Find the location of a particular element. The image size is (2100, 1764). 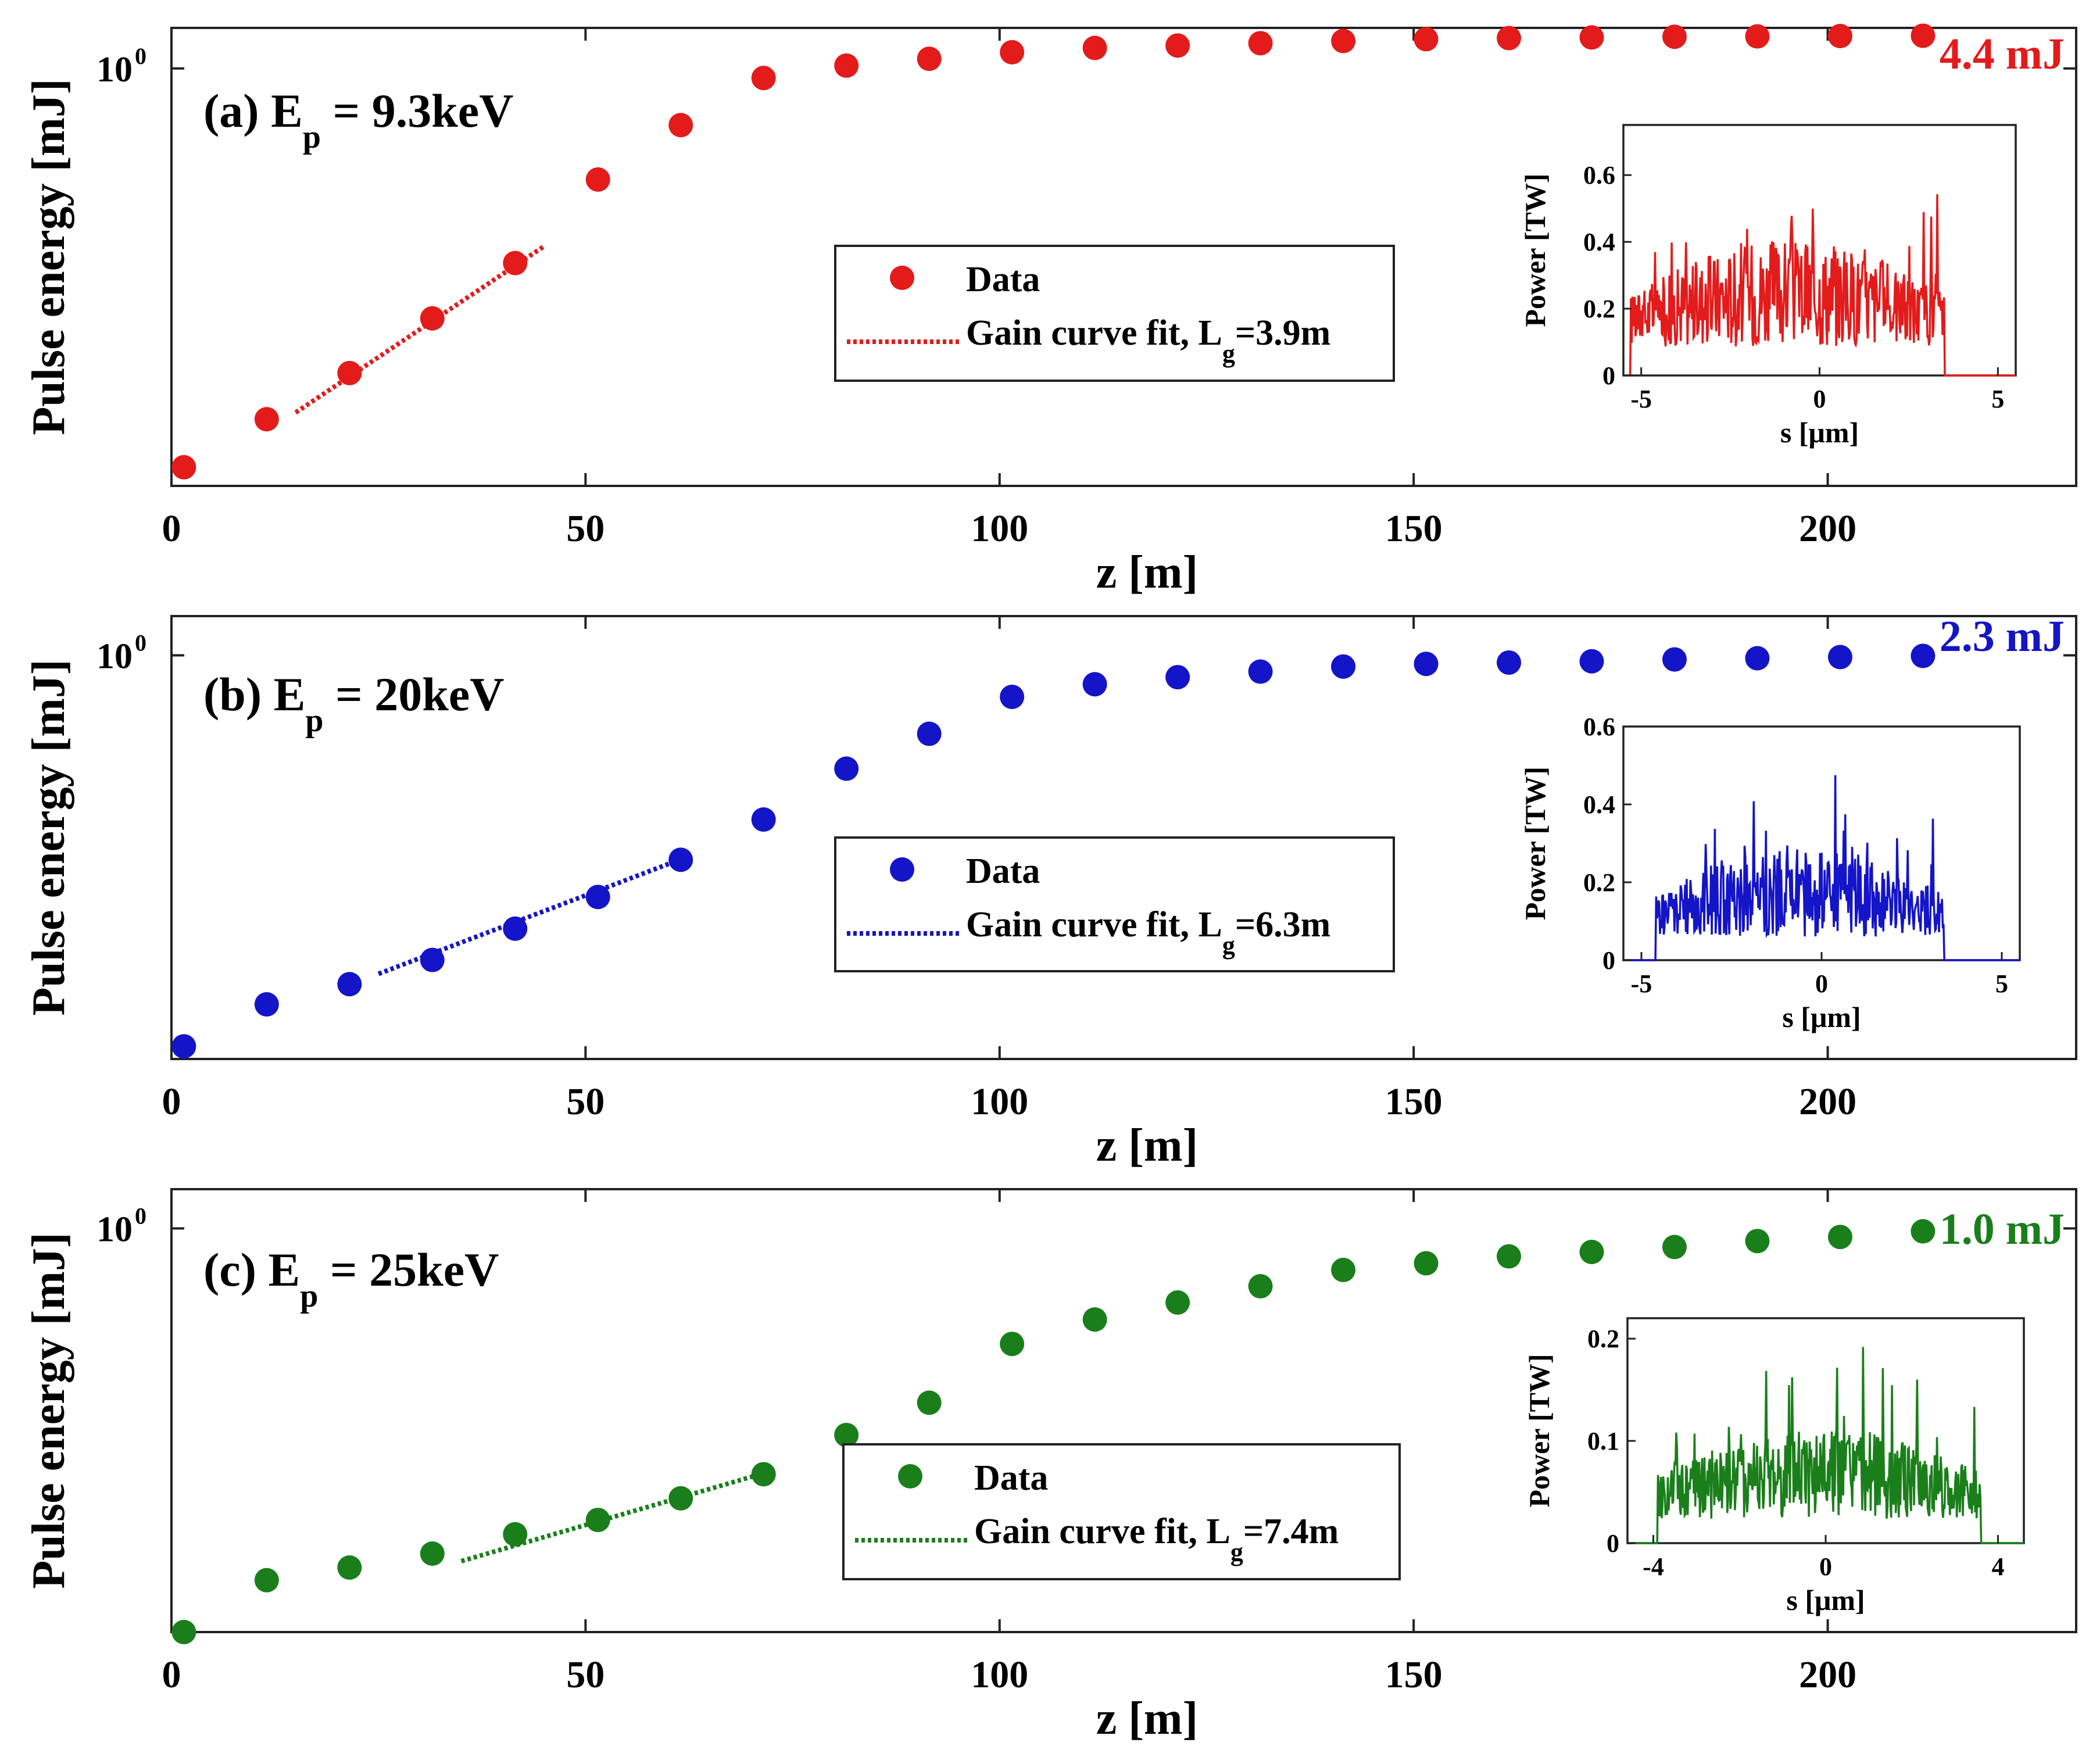

legend-label-fit: Gain curve fit, Lg=3.9m is located at coordinates (1148, 340).